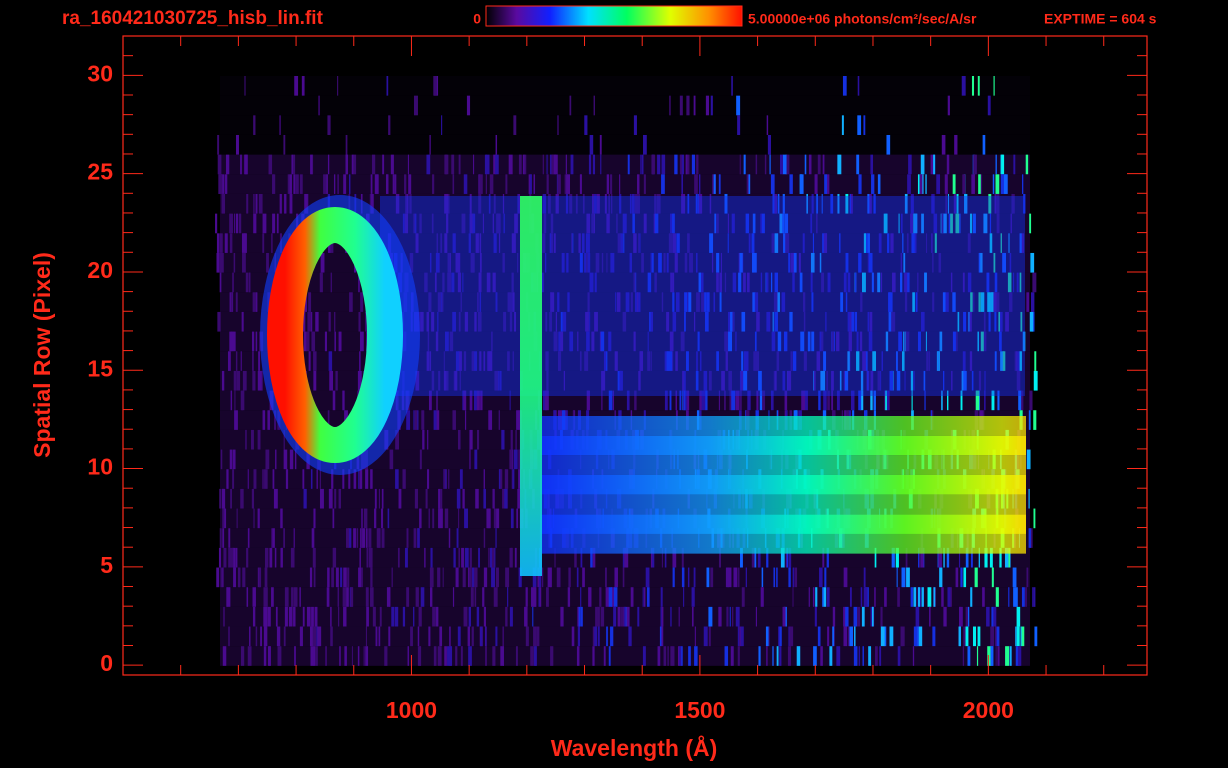 The height and width of the screenshot is (768, 1228). I want to click on y-axis-label: Spatial Row (Pixel), so click(42, 355).